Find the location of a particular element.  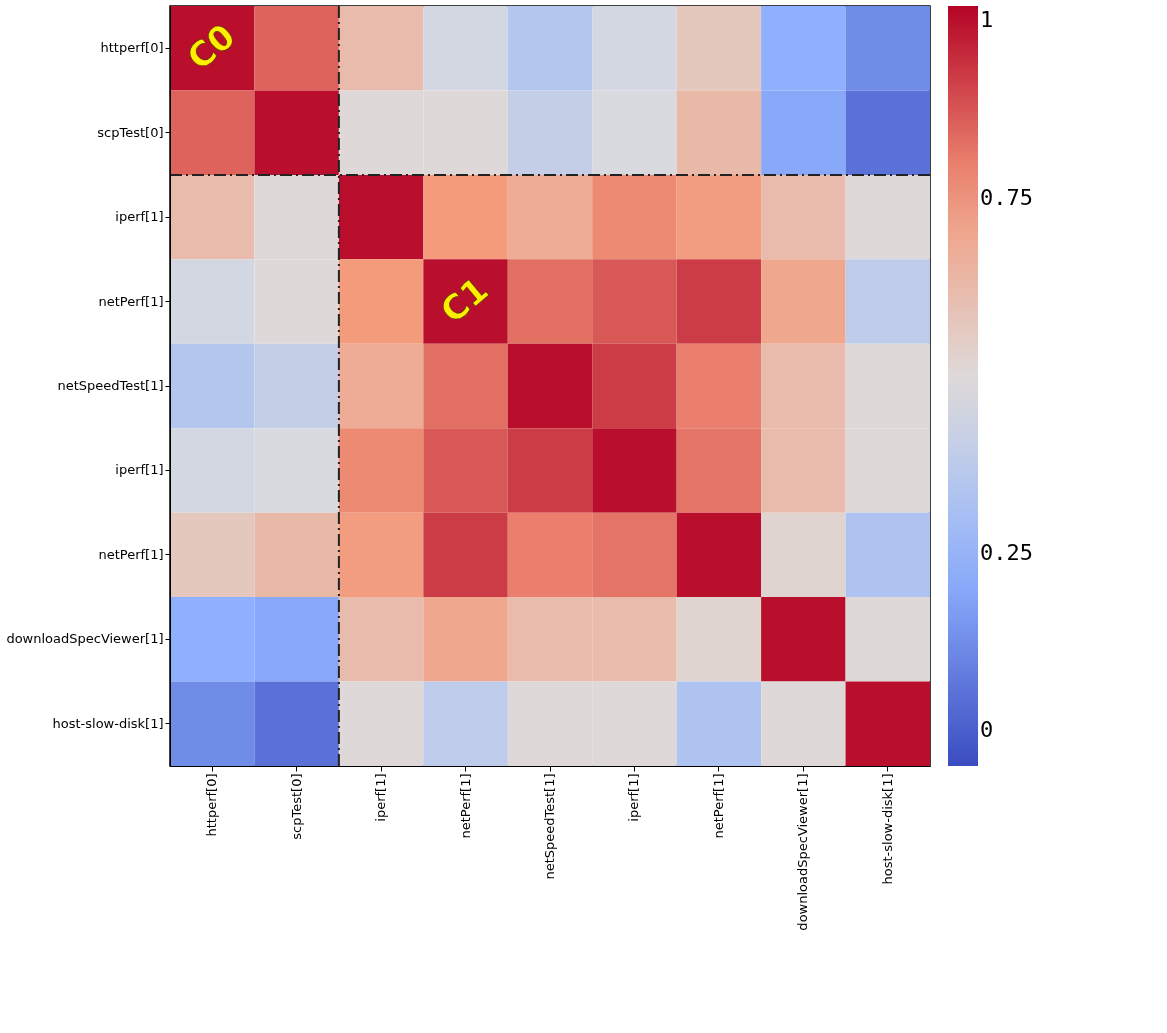

color-bar-label: 1 is located at coordinates (987, 20).